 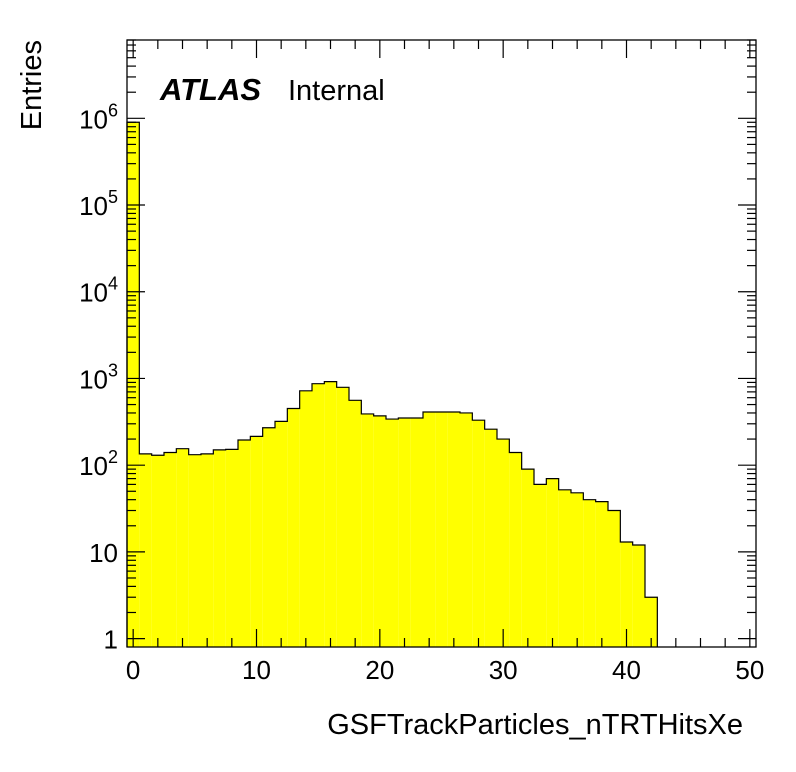 I want to click on atlas-label: ATLAS, so click(x=210, y=89).